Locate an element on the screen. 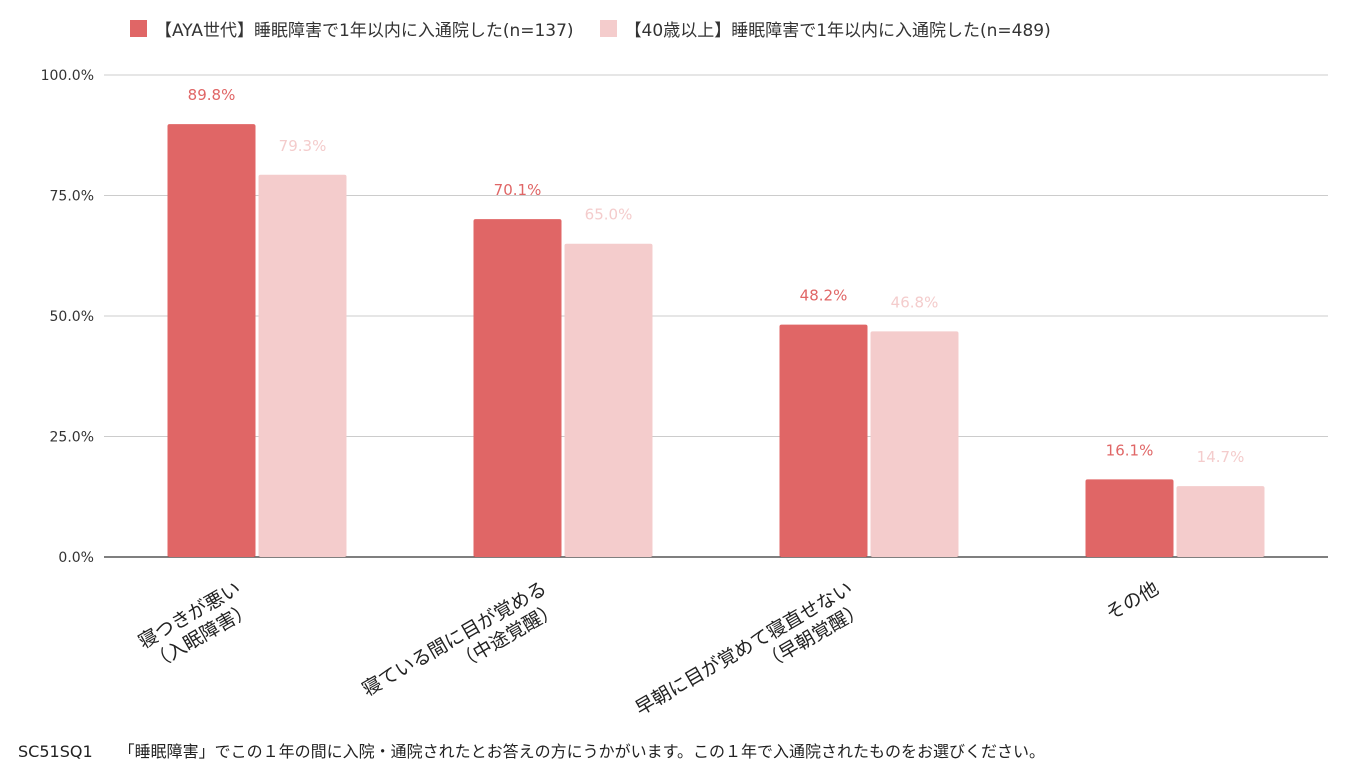 Image resolution: width=1348 pixels, height=782 pixels. data-label: 46.8% is located at coordinates (915, 302).